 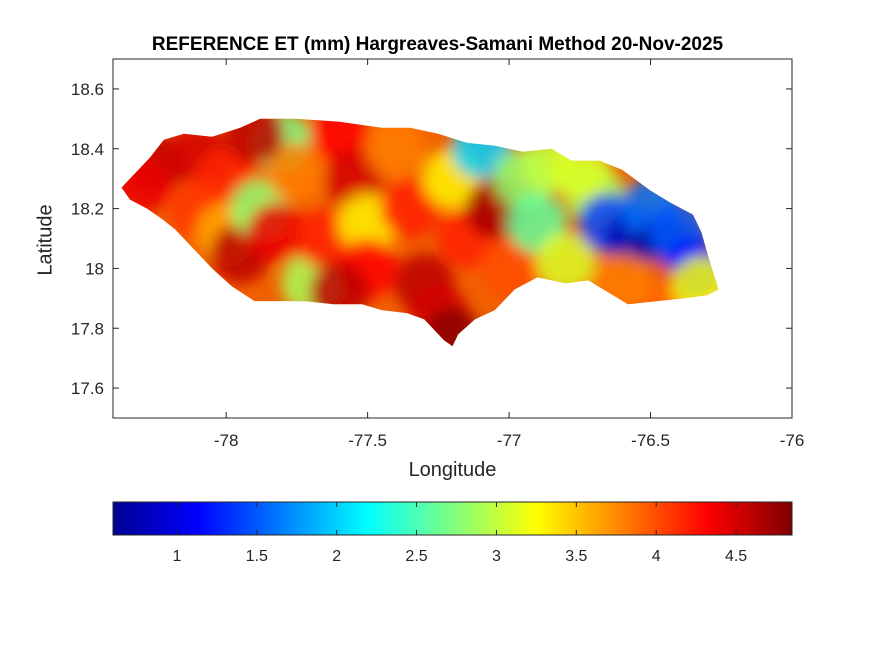 What do you see at coordinates (576, 556) in the screenshot?
I see `colorbar-tick-label: 3.5` at bounding box center [576, 556].